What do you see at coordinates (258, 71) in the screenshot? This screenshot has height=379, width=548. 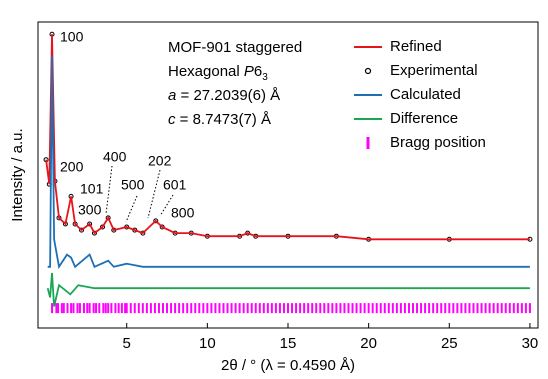 I see `info-rest: 6` at bounding box center [258, 71].